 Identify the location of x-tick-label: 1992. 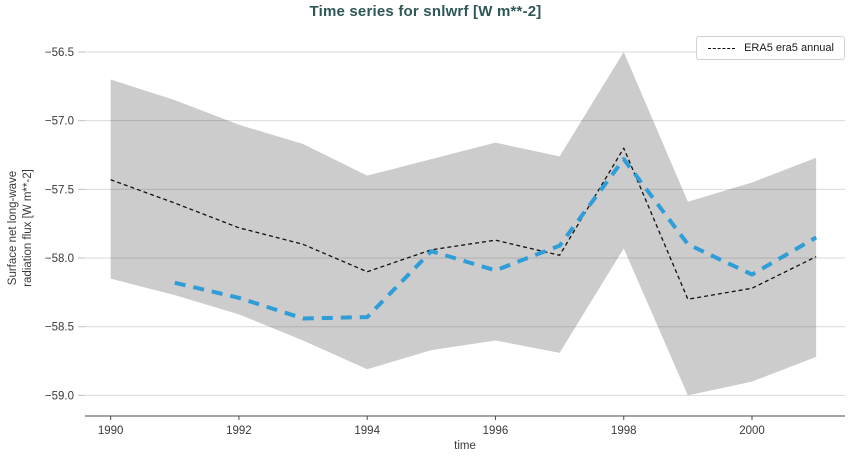
(239, 431).